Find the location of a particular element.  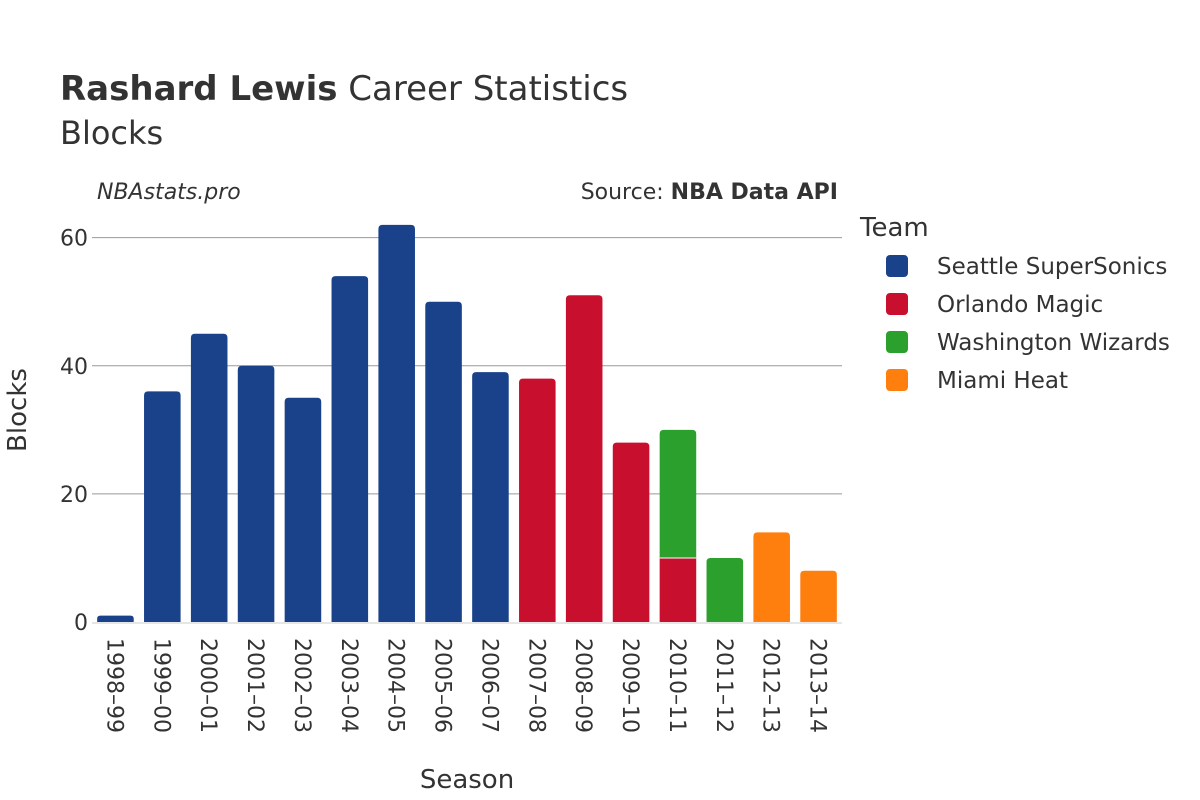

x-tick-label: 2005–06 is located at coordinates (442, 685).